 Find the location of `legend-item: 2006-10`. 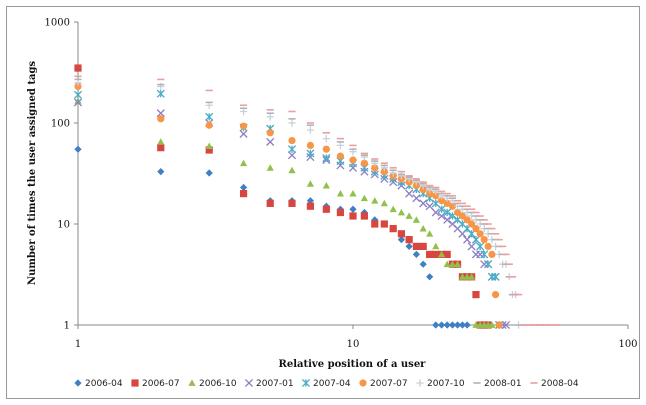

legend-item: 2006-10 is located at coordinates (212, 384).